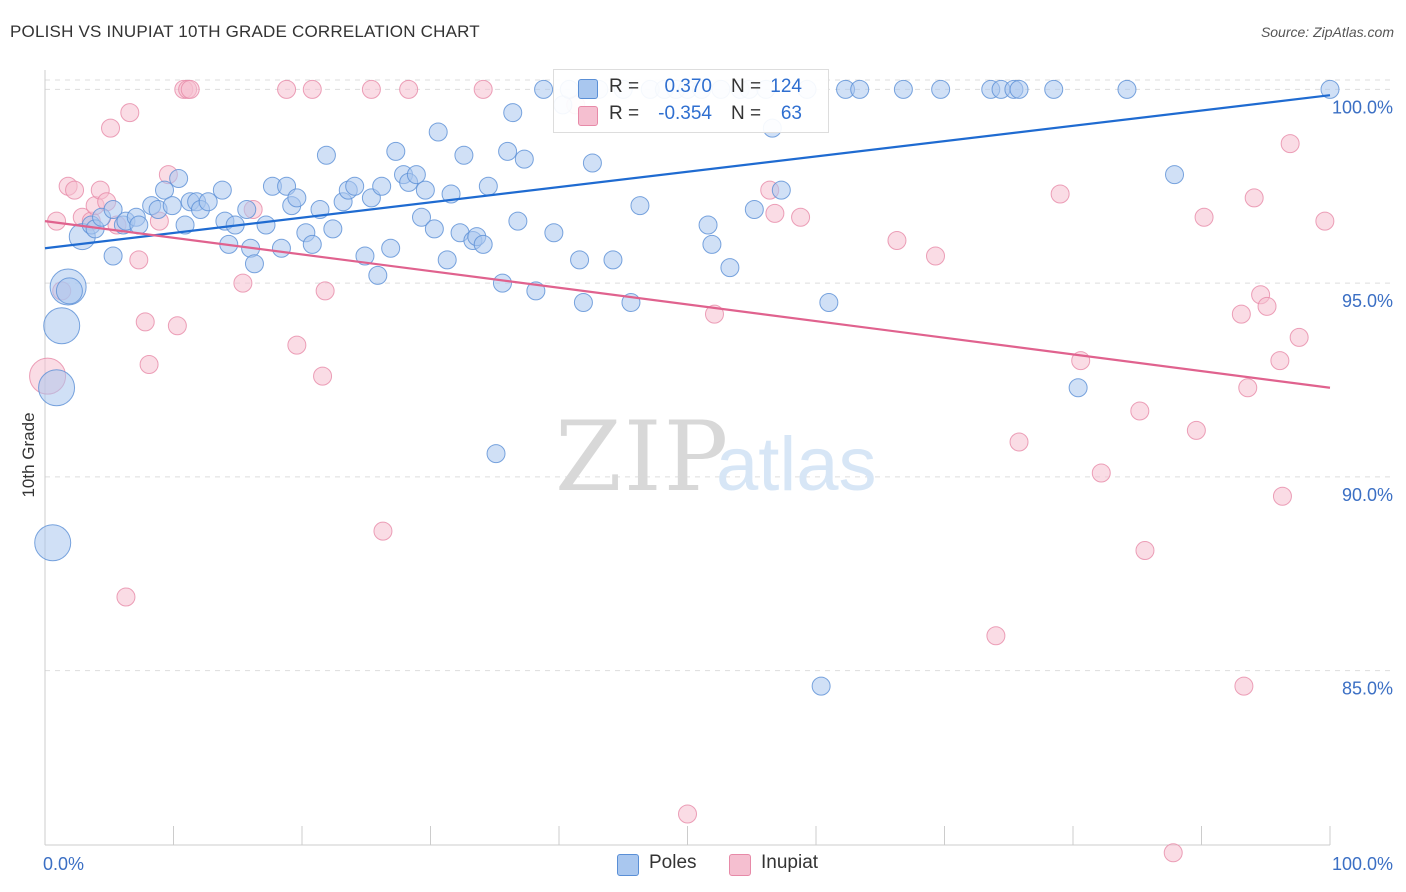  I want to click on watermark: ZIP atlas, so click(716, 457).